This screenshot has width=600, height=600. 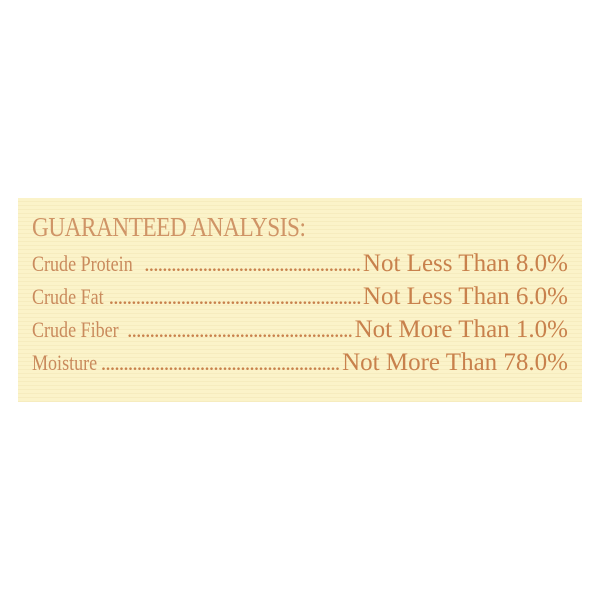 I want to click on analysis-row-fiber: Crude Fiber Not More Than 1.0%, so click(x=300, y=330).